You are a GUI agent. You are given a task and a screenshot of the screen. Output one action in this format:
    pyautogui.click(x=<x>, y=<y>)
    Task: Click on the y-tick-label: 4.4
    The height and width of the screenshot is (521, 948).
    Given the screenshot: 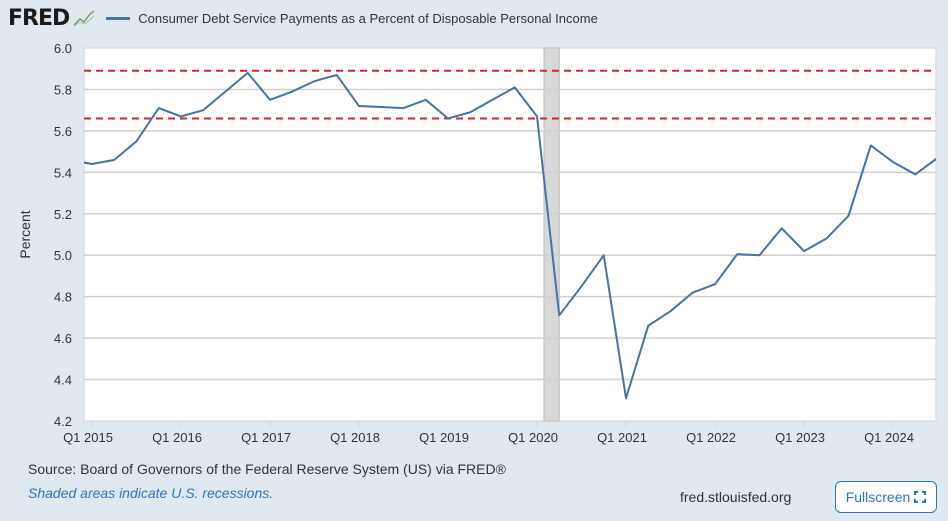 What is the action you would take?
    pyautogui.click(x=63, y=380)
    